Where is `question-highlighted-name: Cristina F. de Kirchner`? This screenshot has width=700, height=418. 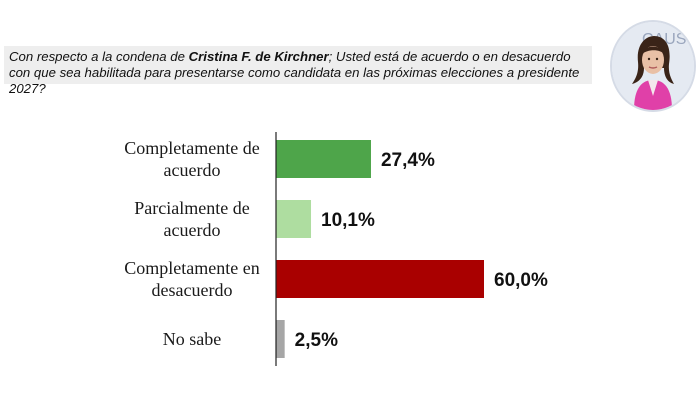
question-highlighted-name: Cristina F. de Kirchner is located at coordinates (258, 56).